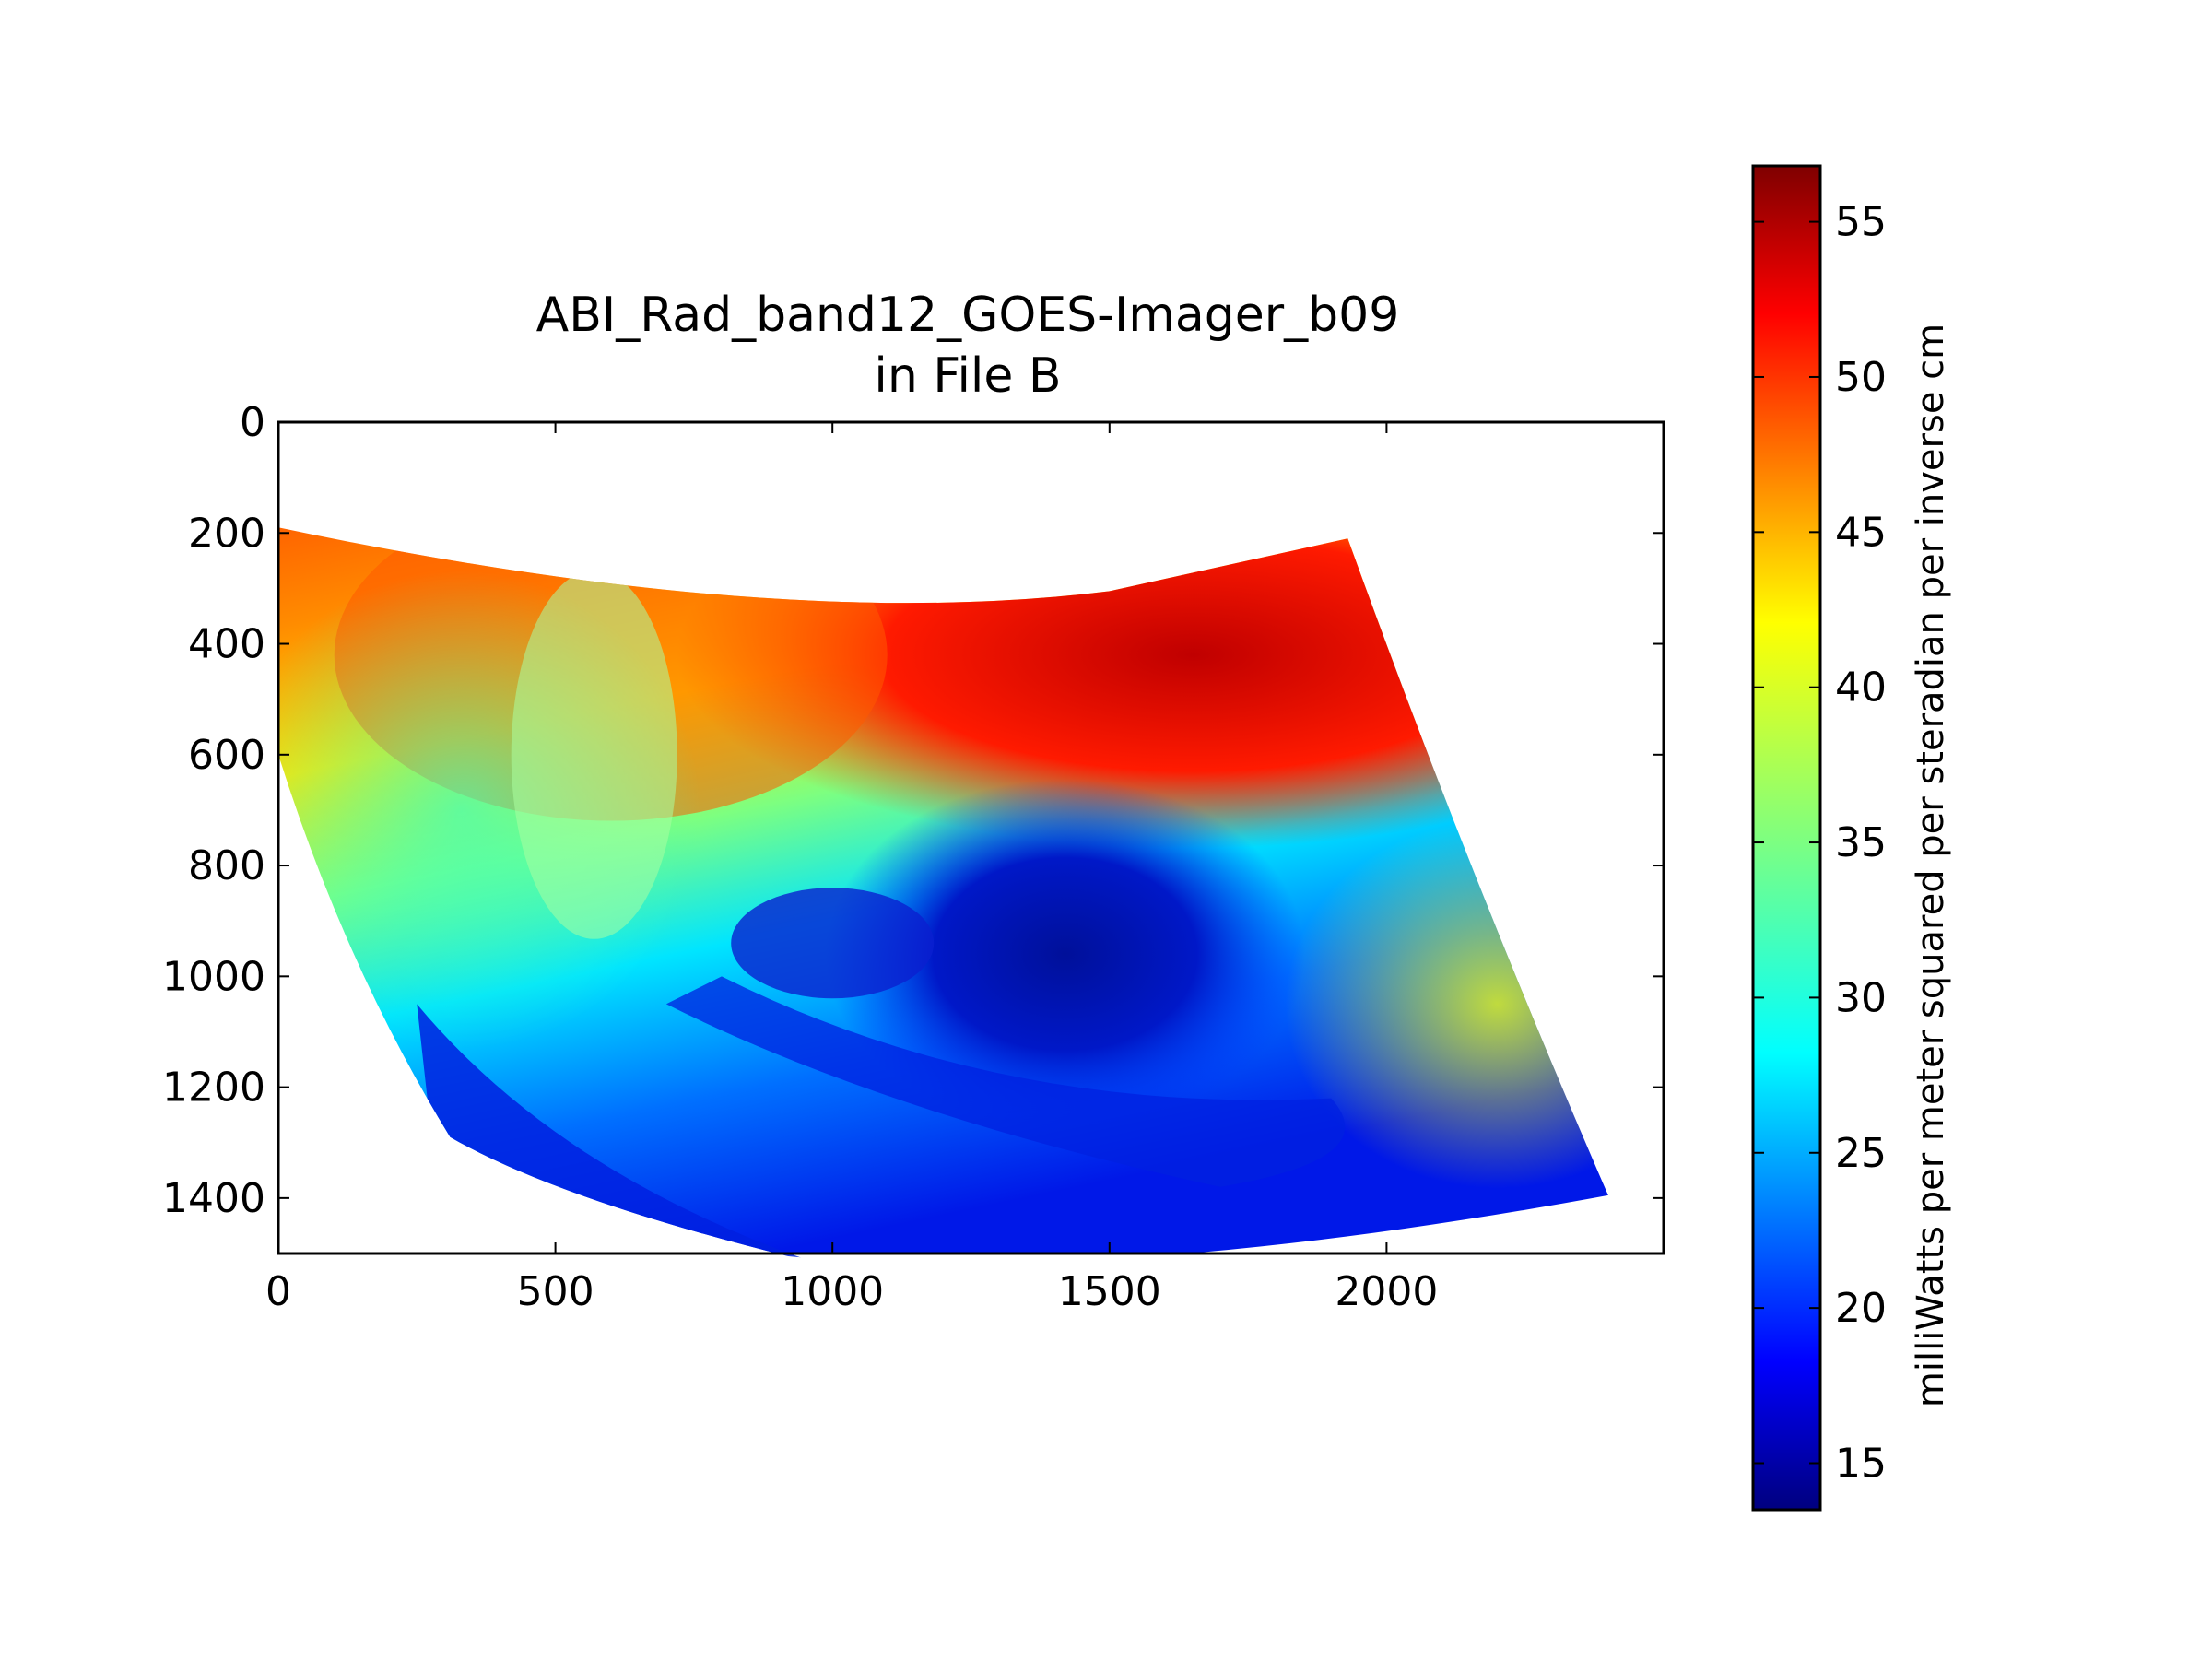  What do you see at coordinates (1861, 688) in the screenshot?
I see `colorbar-tick-label: 40` at bounding box center [1861, 688].